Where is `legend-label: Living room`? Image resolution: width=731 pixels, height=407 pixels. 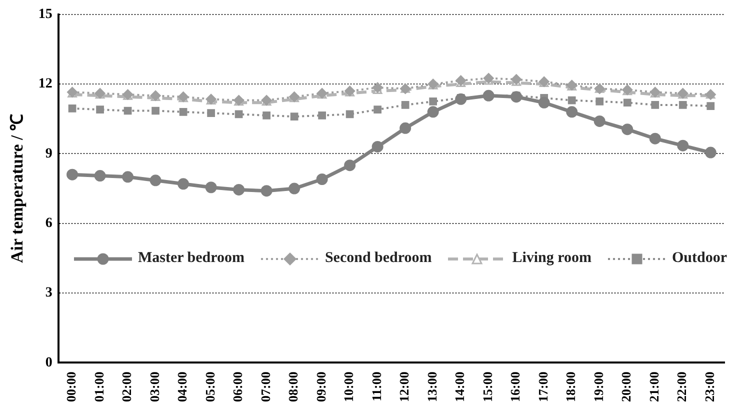
legend-label: Living room is located at coordinates (552, 258).